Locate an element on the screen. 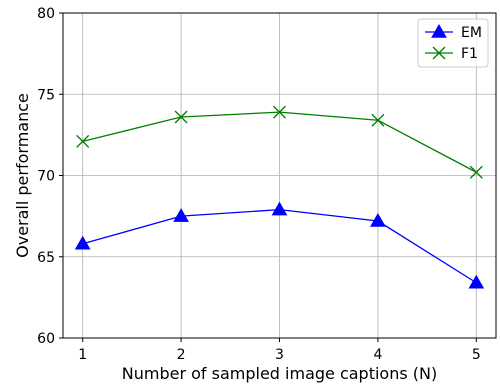 The image size is (500, 385). x-tick-label: 5 is located at coordinates (476, 355).